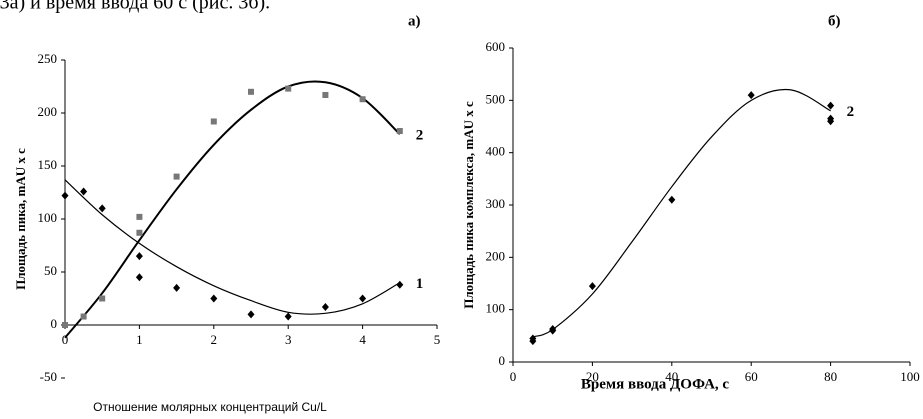 The image size is (923, 419). I want to click on panel-label: а), so click(414, 21).